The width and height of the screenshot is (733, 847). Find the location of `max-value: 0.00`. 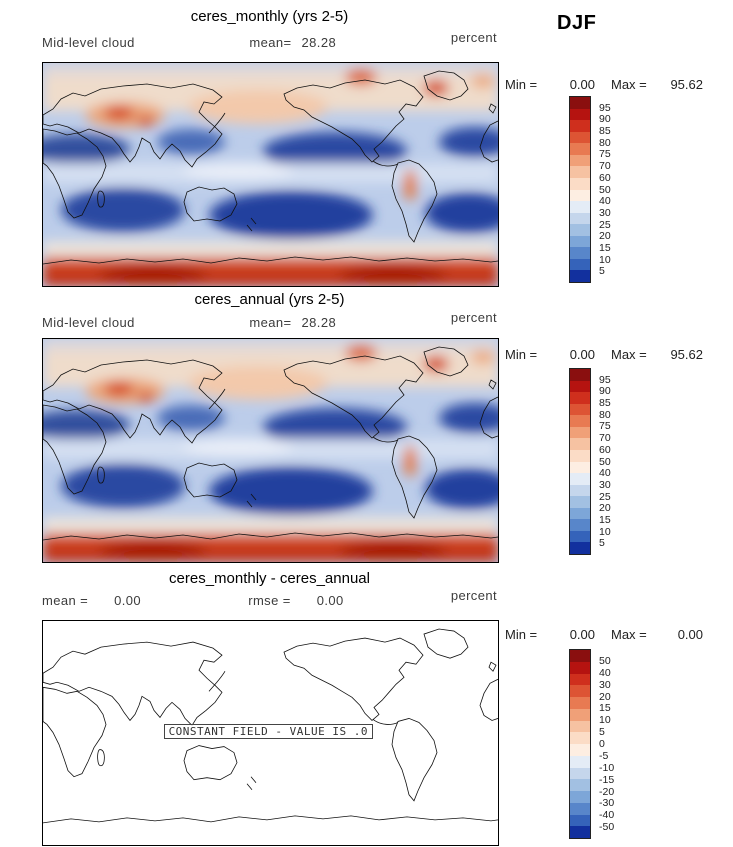

max-value: 0.00 is located at coordinates (690, 634).